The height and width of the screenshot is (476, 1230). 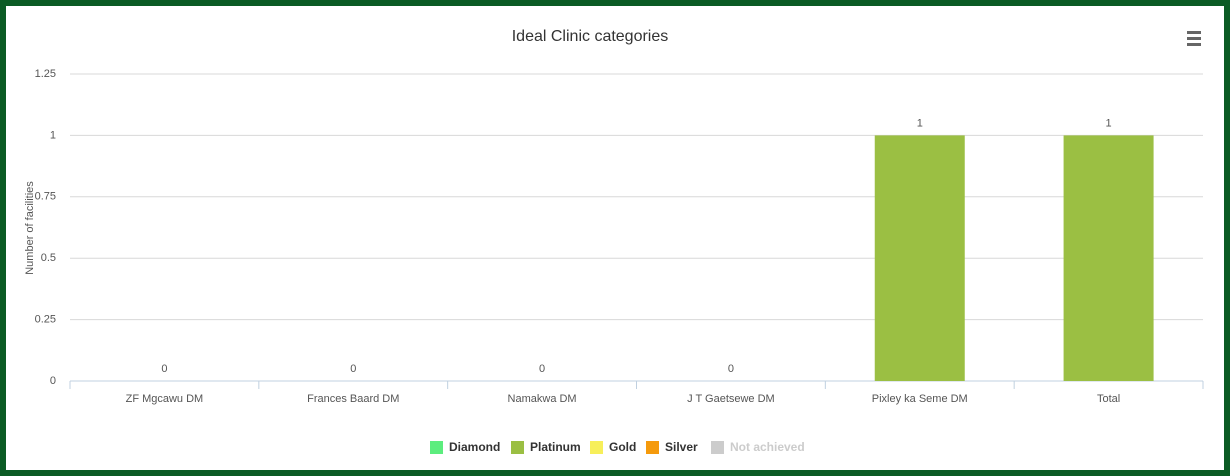 I want to click on legend-label: Platinum, so click(x=555, y=447).